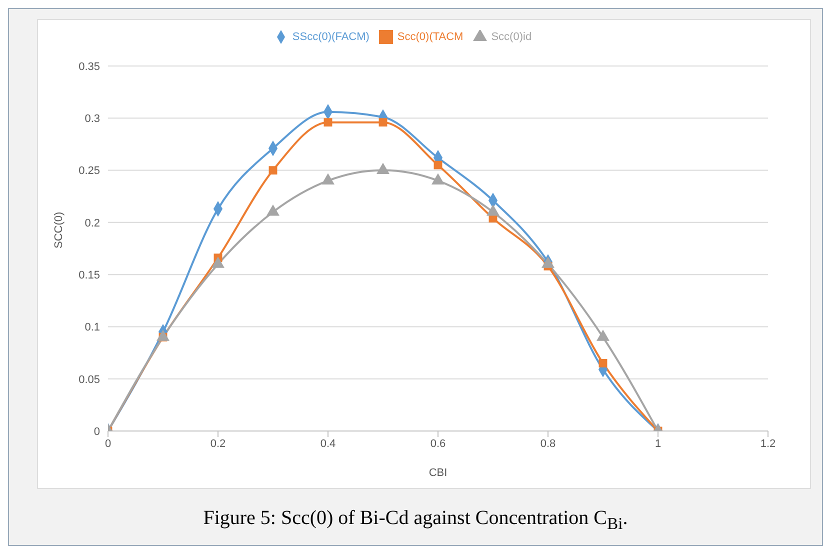 The width and height of the screenshot is (833, 556). Describe the element at coordinates (108, 444) in the screenshot. I see `x-tick-label: 0` at that location.